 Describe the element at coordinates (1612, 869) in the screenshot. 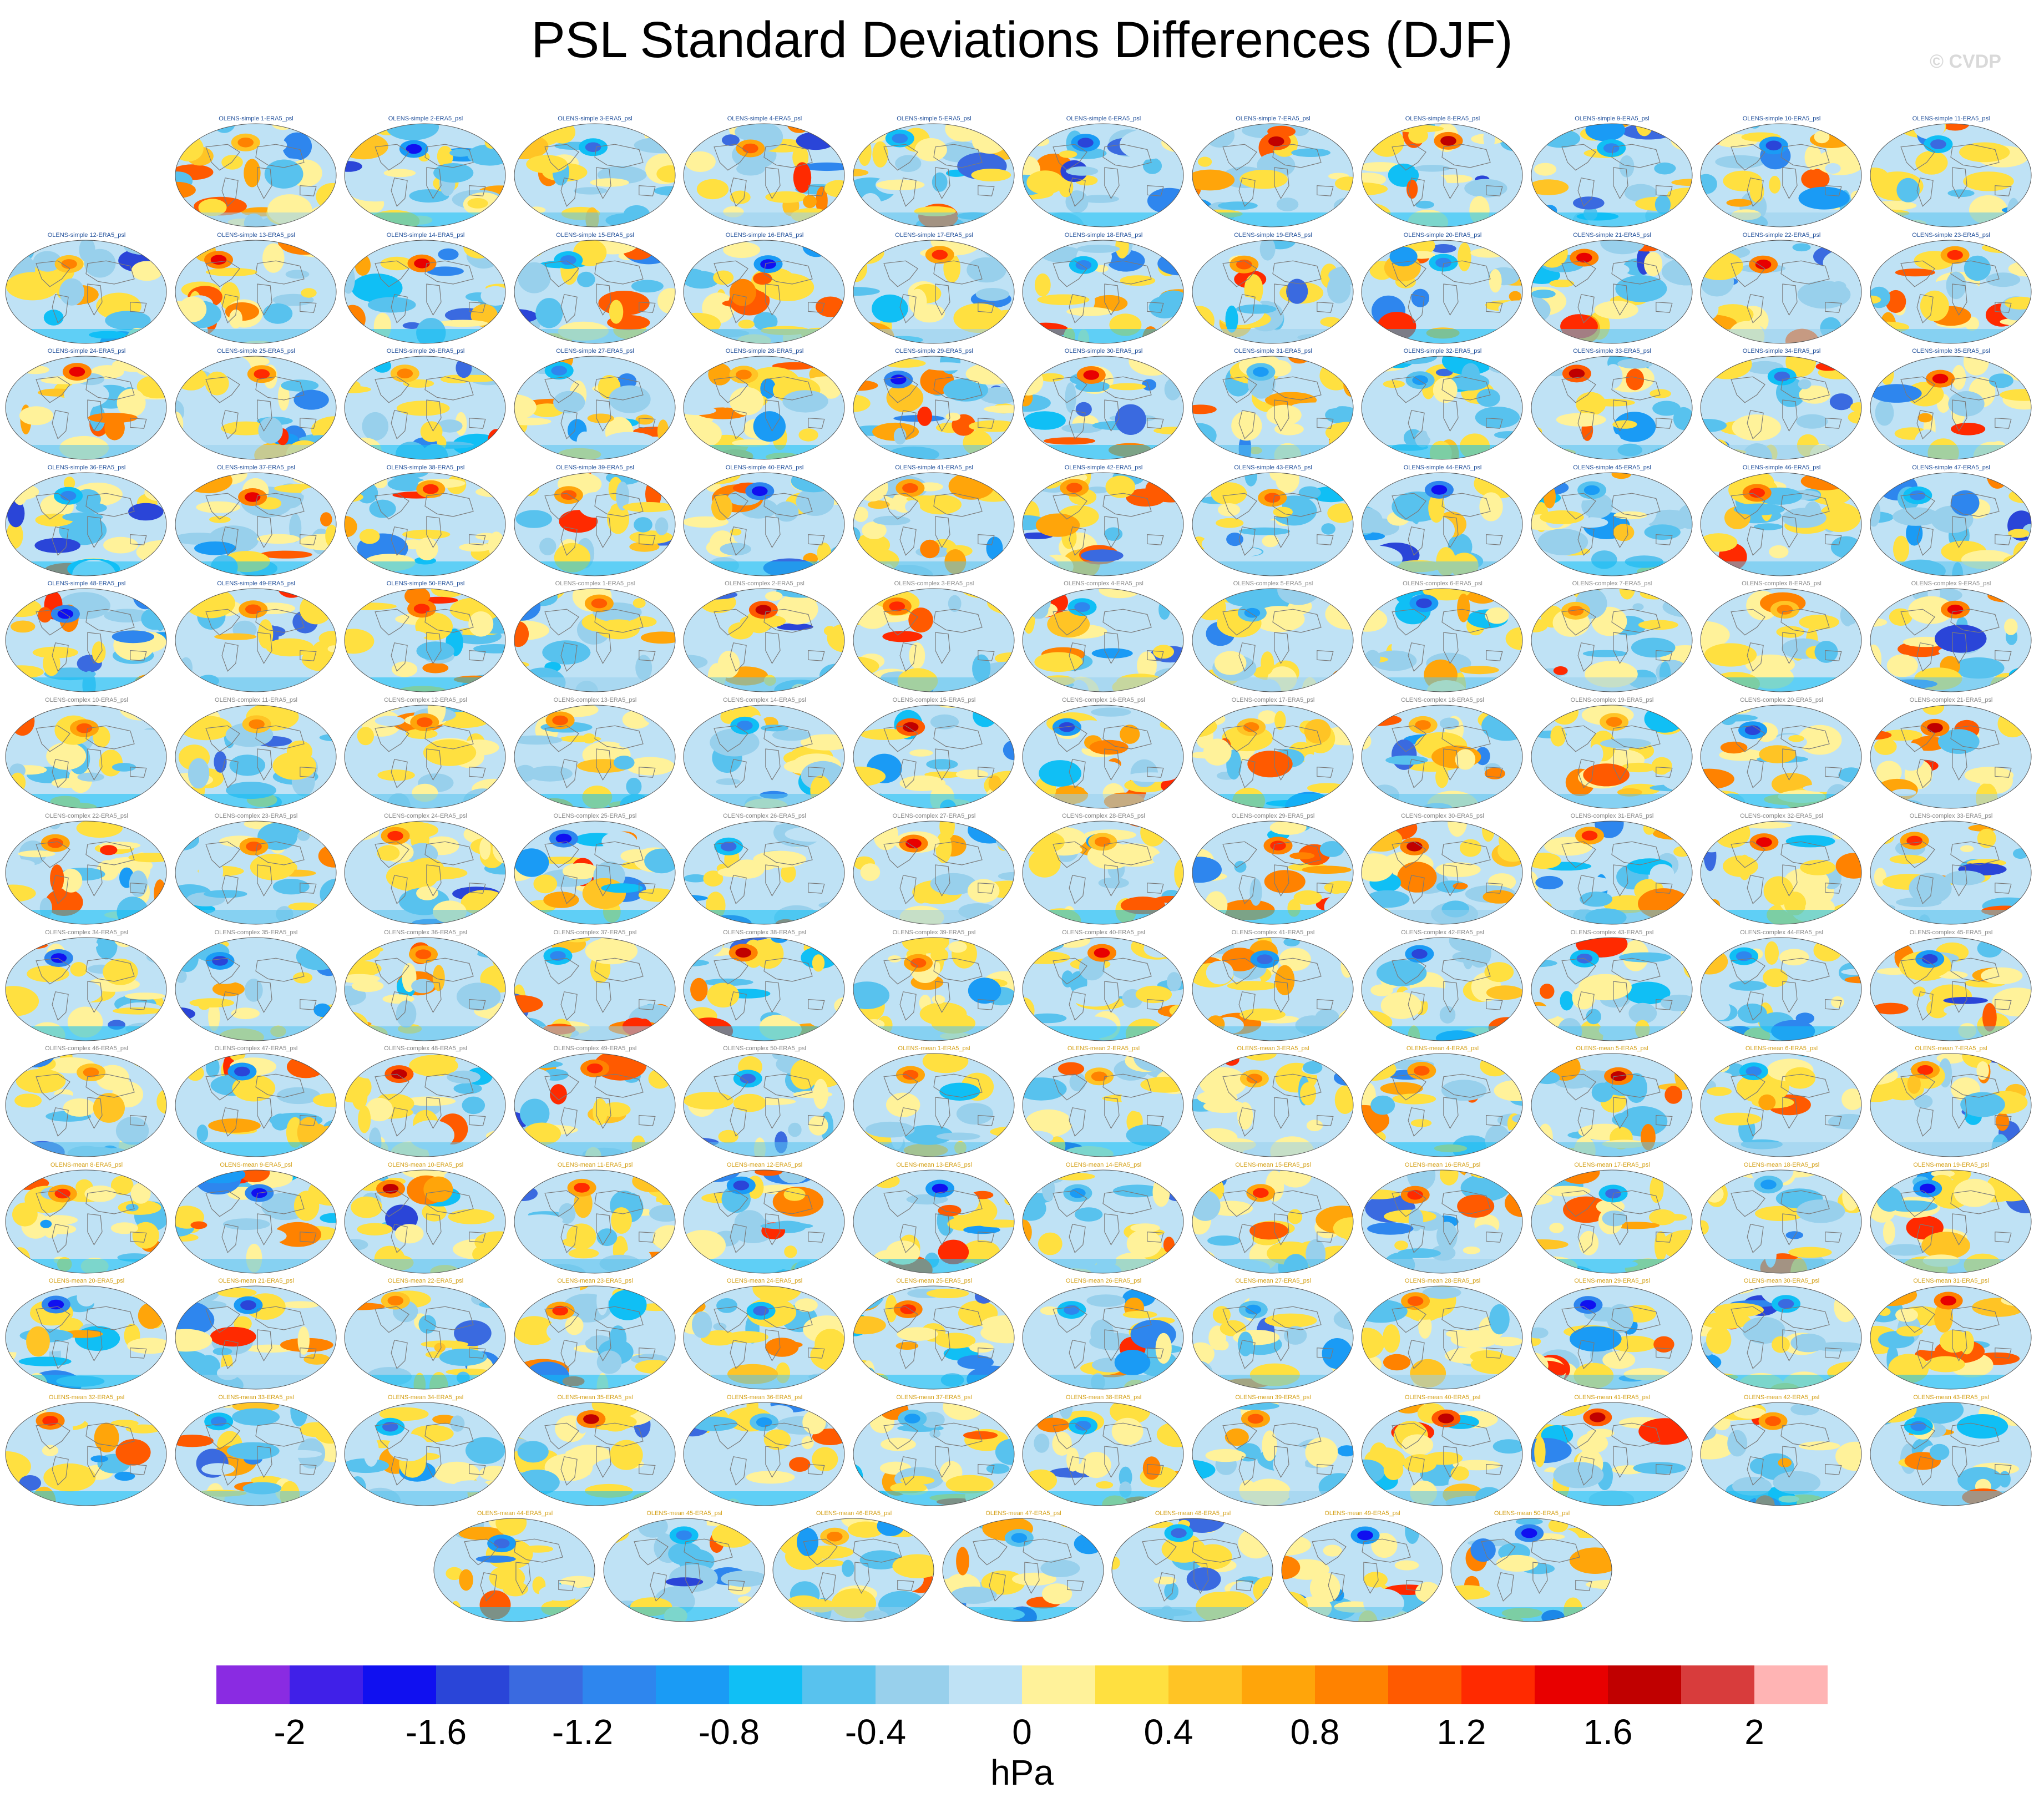

I see `map-panel: OLENS-complex 31-ERA5_psl` at that location.